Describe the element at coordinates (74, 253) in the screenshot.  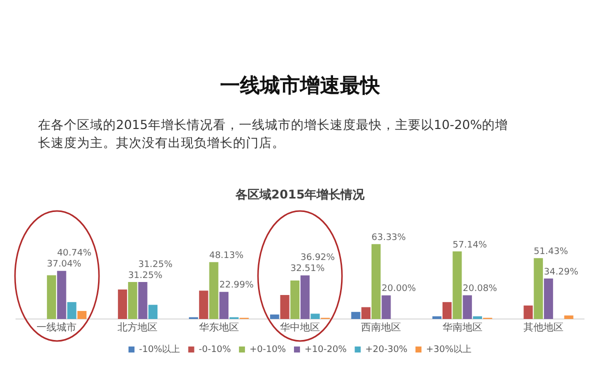
I see `data-label: 40.74%` at that location.